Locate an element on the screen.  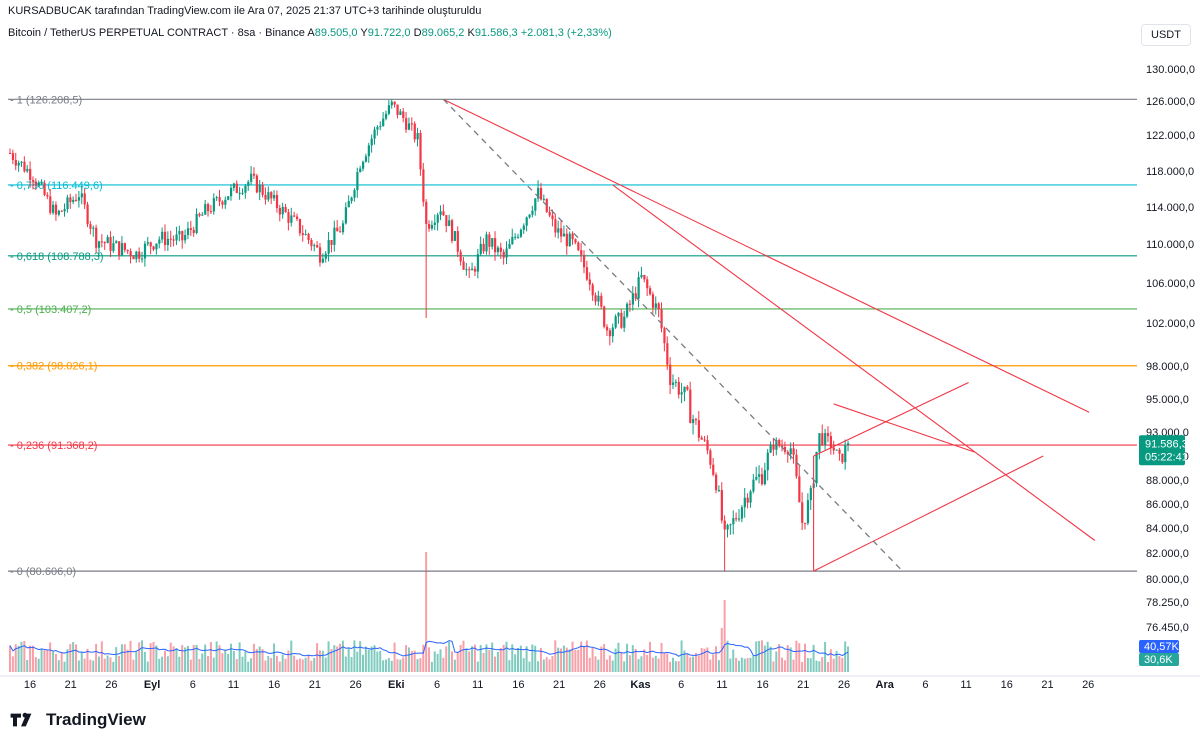
triangle-upper-edge is located at coordinates (891, 419).